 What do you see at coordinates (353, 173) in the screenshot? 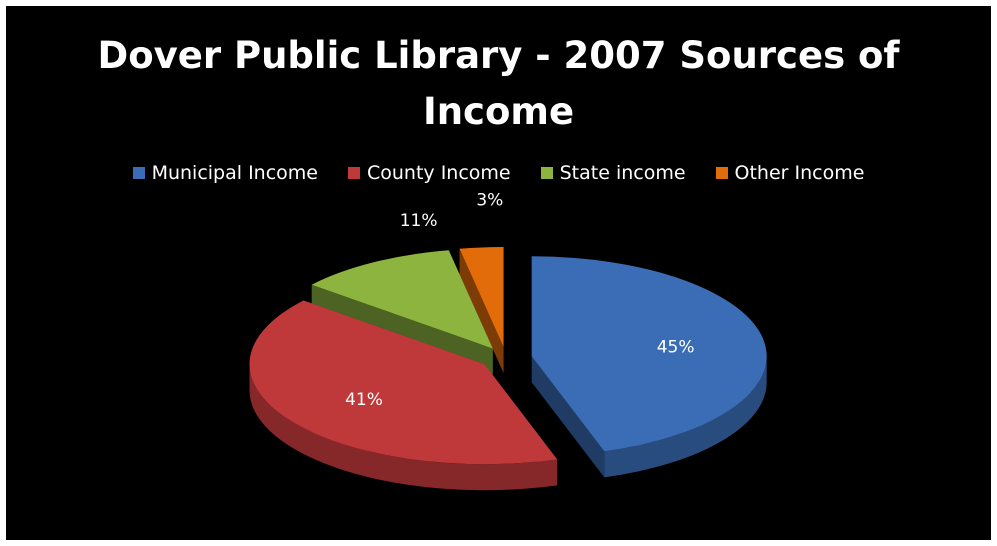
I see `legend-swatch-county` at bounding box center [353, 173].